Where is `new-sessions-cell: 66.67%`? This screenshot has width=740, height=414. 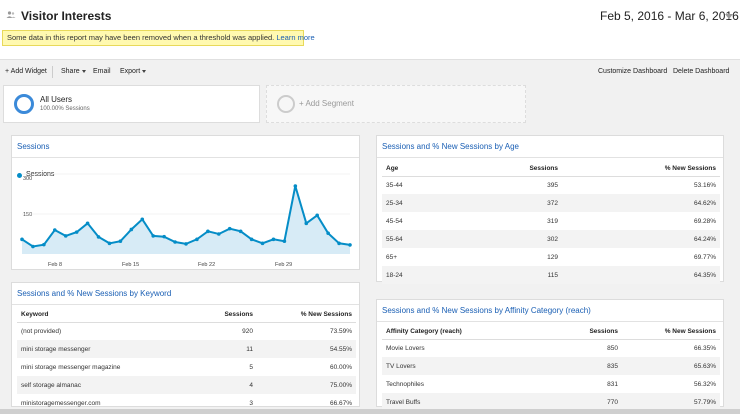 new-sessions-cell: 66.67% is located at coordinates (340, 403).